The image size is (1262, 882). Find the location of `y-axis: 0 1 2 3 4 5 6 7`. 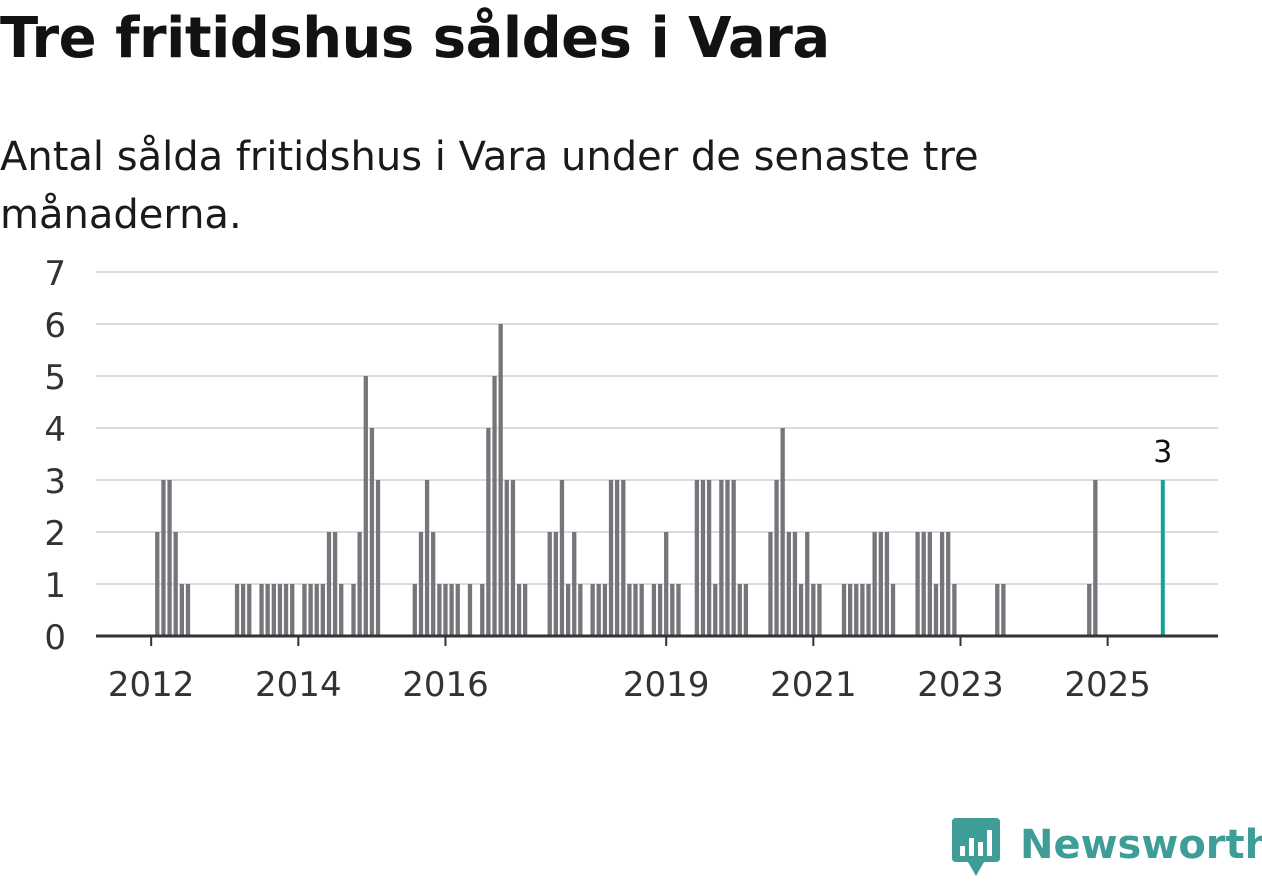

y-axis: 0 1 2 3 4 5 6 7 is located at coordinates (55, 456).